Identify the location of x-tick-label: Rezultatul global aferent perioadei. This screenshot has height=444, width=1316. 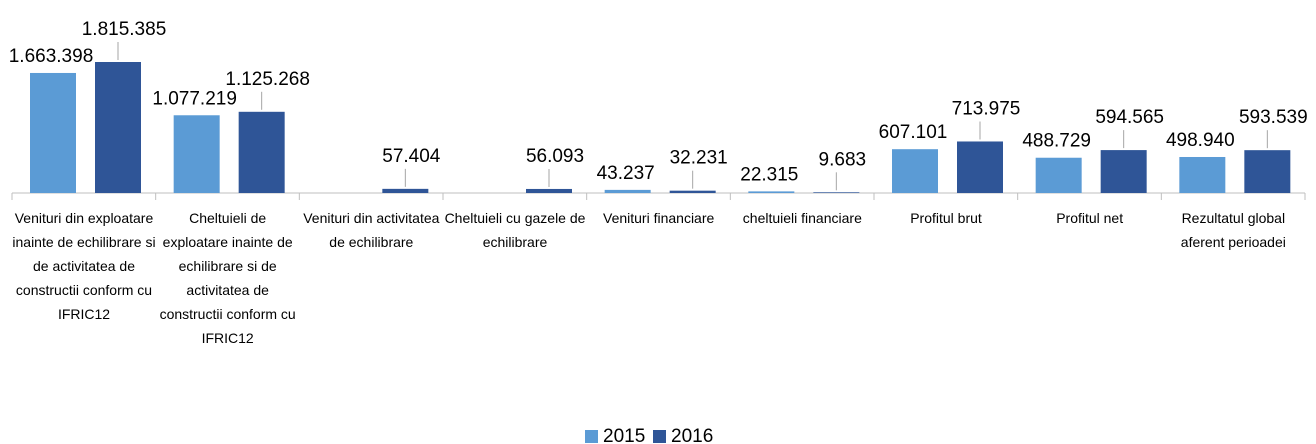
(1233, 230).